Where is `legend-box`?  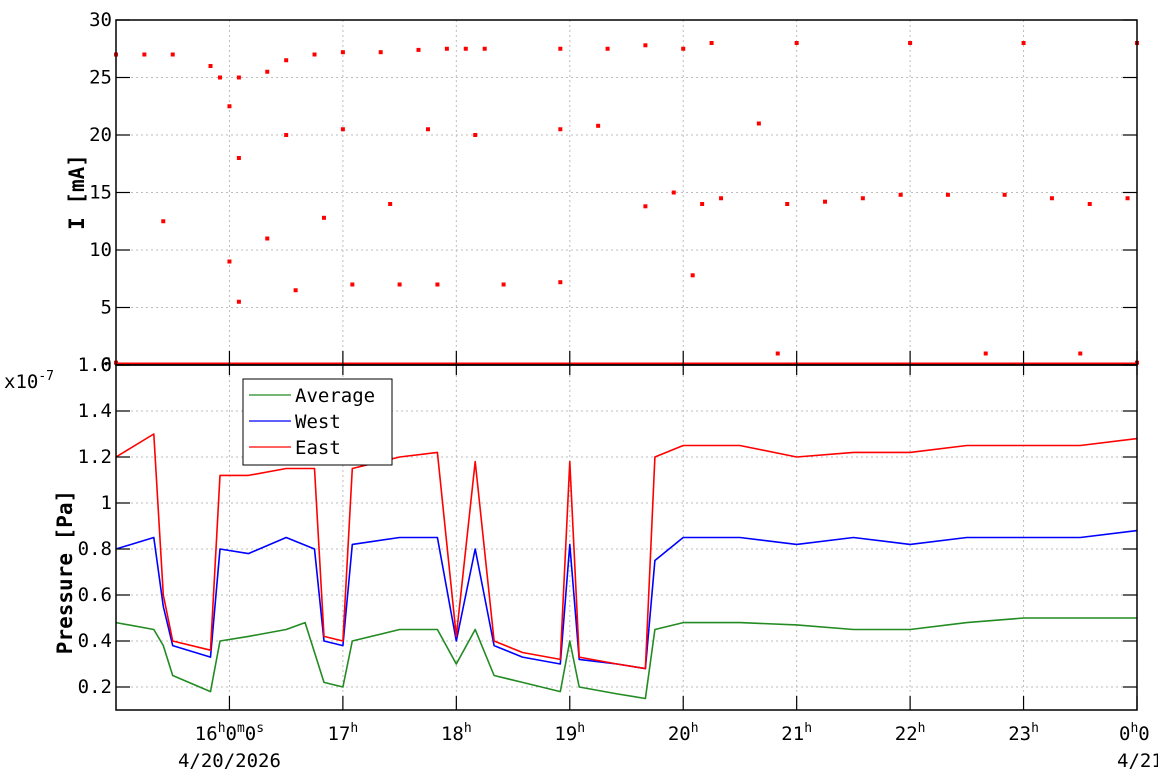 legend-box is located at coordinates (317, 422).